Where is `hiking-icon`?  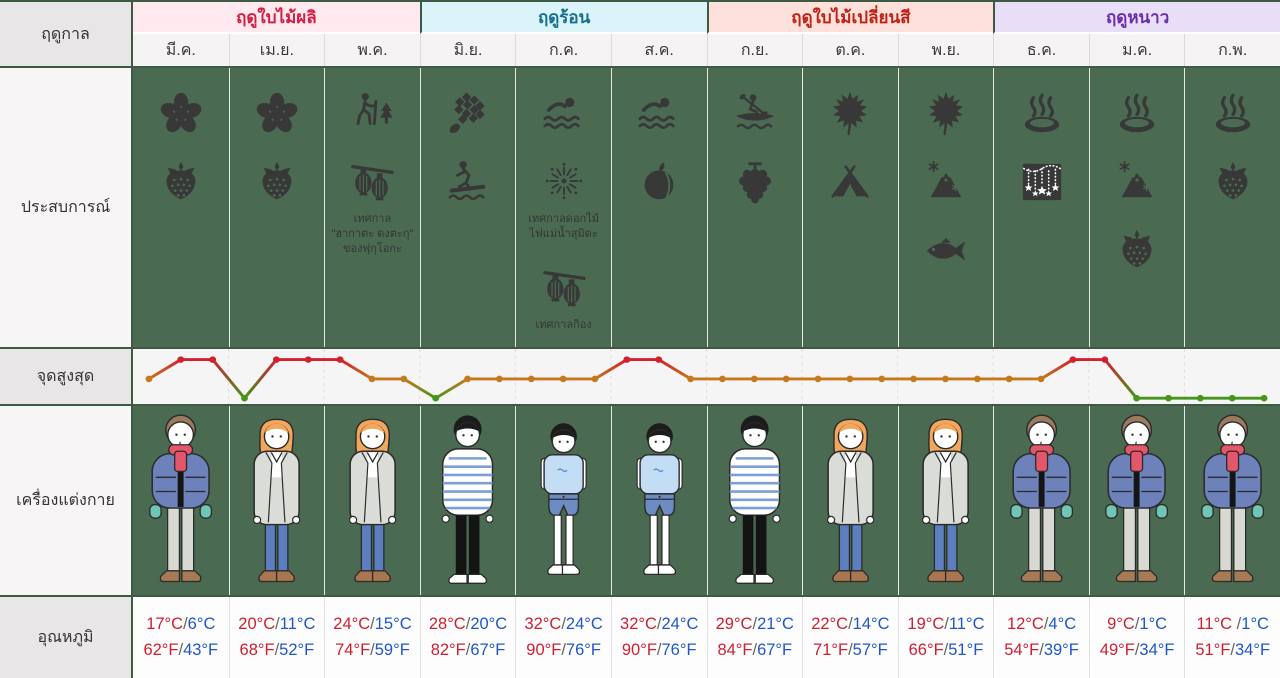
hiking-icon is located at coordinates (372, 113).